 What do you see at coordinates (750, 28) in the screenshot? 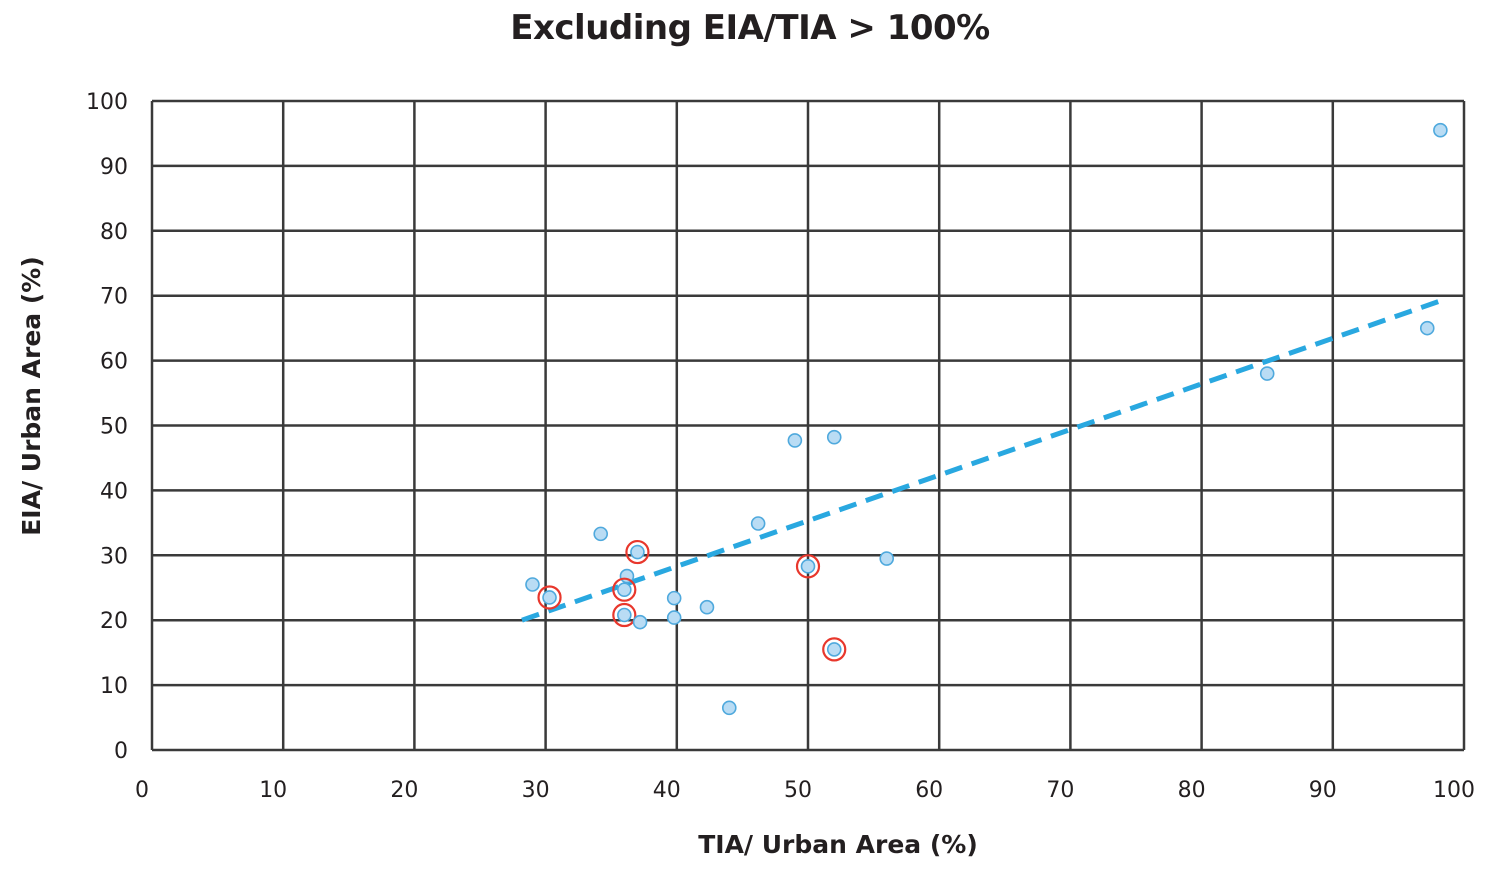
I see `chart-title: Excluding EIA/TIA > 100%` at bounding box center [750, 28].